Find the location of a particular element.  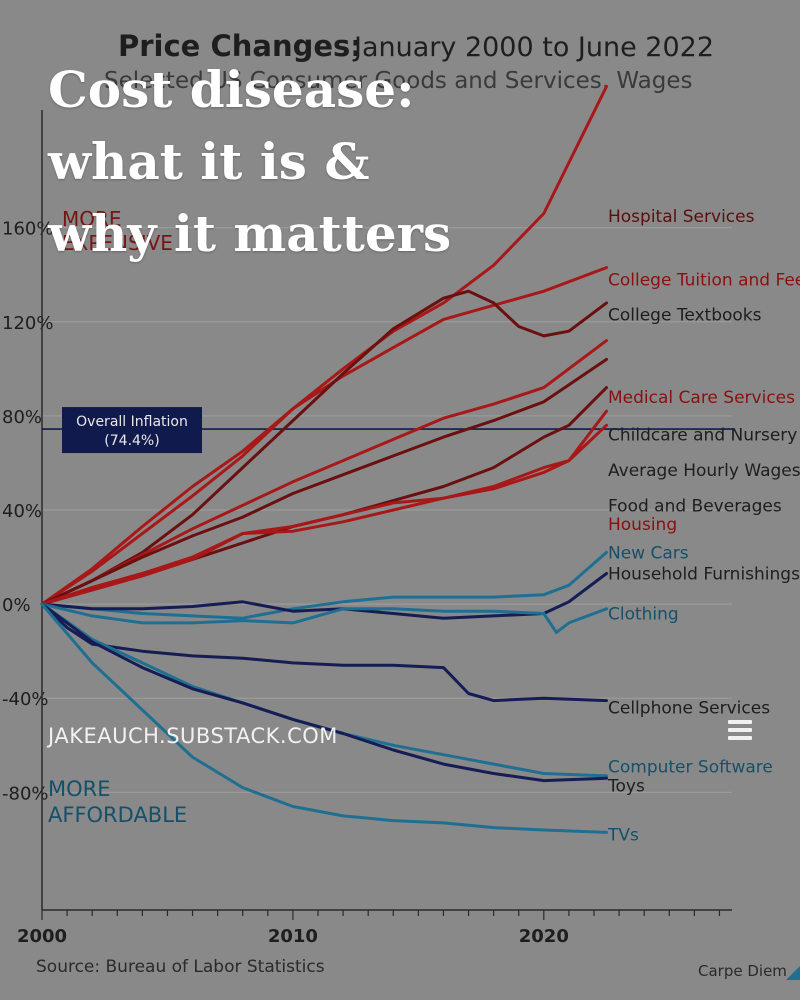

credit-logo-icon is located at coordinates (793, 973).